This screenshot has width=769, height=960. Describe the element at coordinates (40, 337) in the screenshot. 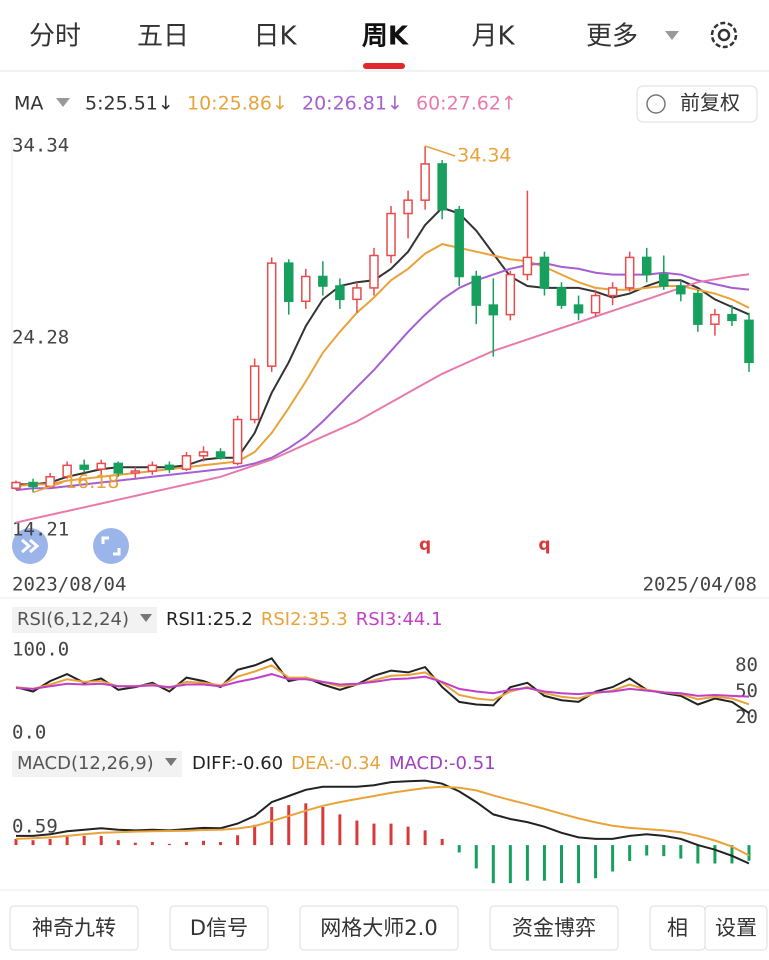

I see `y-tick-label: 24.28` at that location.